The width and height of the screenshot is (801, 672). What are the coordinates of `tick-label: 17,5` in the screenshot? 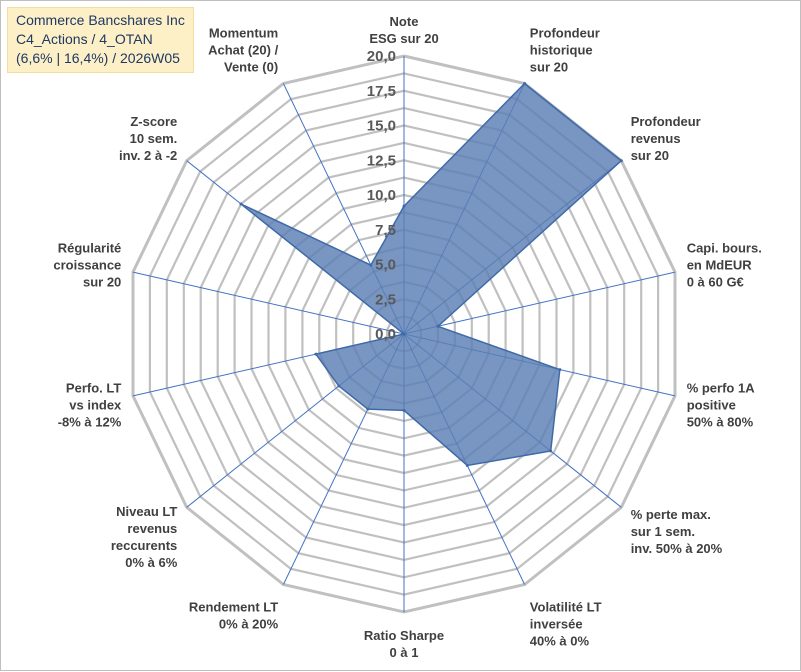 It's located at (381, 91).